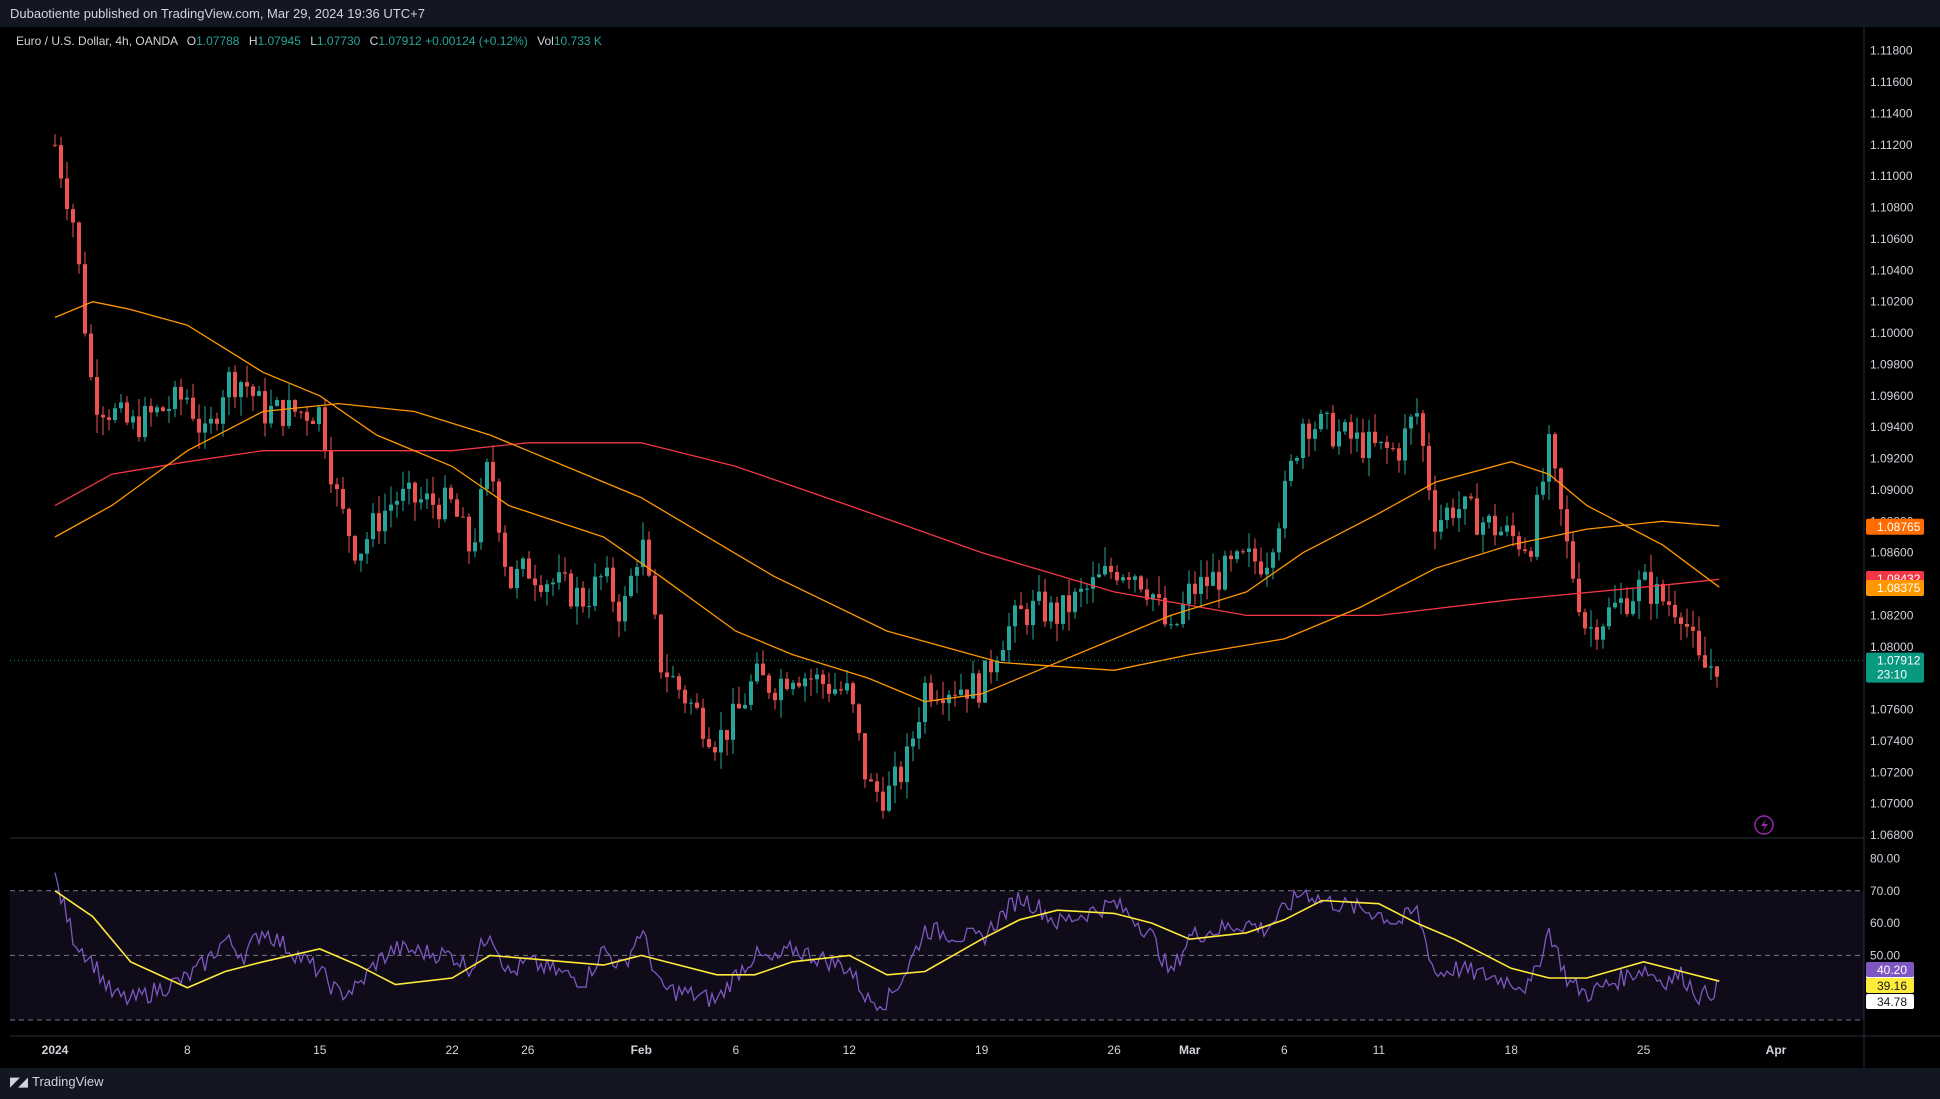 The width and height of the screenshot is (1940, 1099). What do you see at coordinates (313, 41) in the screenshot?
I see `low-label: L` at bounding box center [313, 41].